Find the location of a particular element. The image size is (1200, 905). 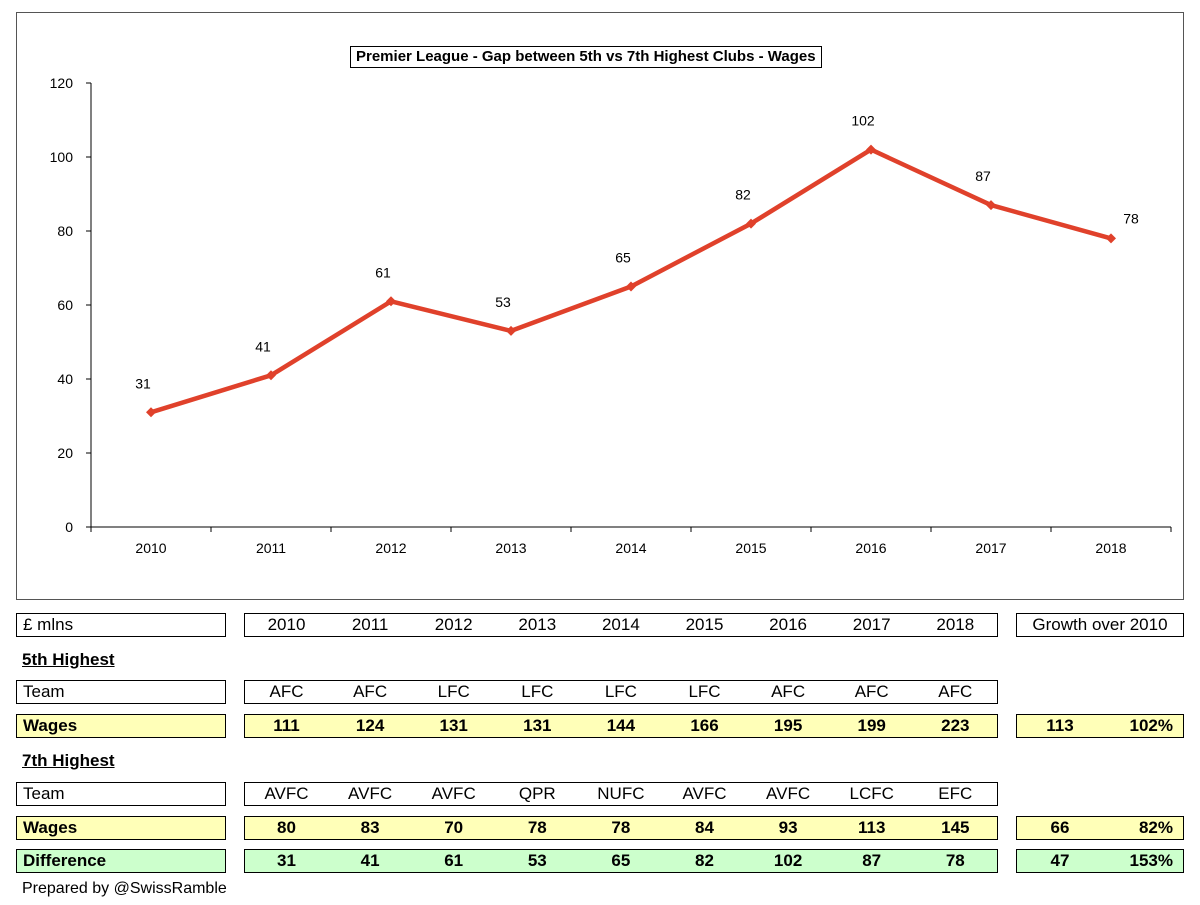

difference-cell: 87 is located at coordinates (872, 860).